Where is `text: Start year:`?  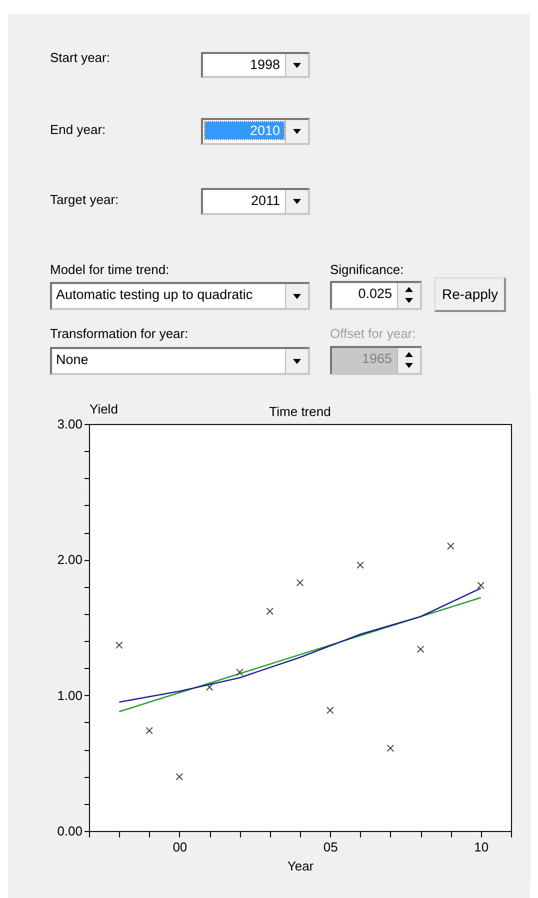 text: Start year: is located at coordinates (80, 57).